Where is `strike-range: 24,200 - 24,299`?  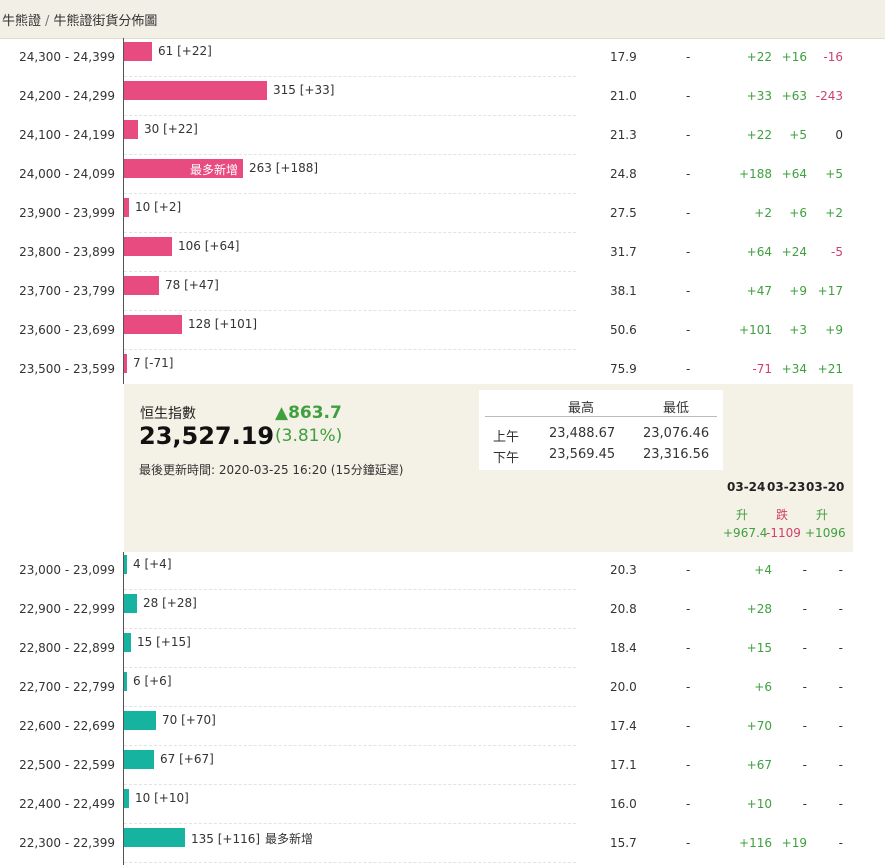
strike-range: 24,200 - 24,299 is located at coordinates (67, 96).